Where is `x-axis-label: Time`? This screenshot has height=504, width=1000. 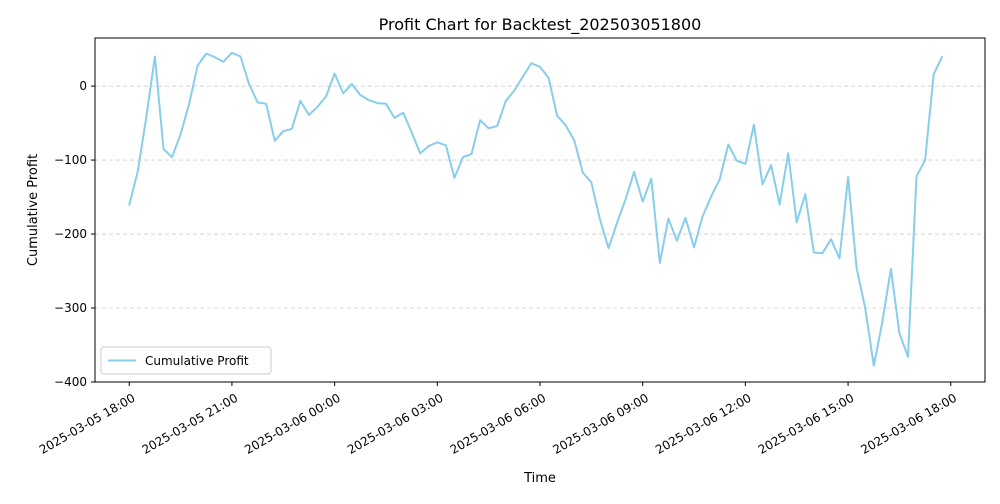
x-axis-label: Time is located at coordinates (539, 478).